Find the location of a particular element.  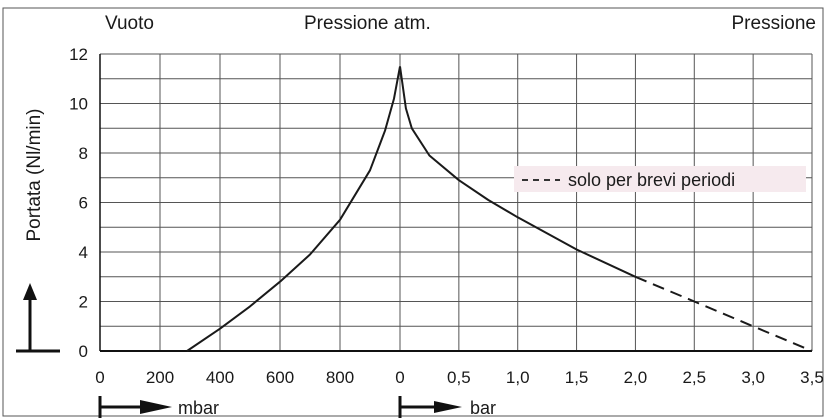

header-vuoto: Vuoto is located at coordinates (129, 23).